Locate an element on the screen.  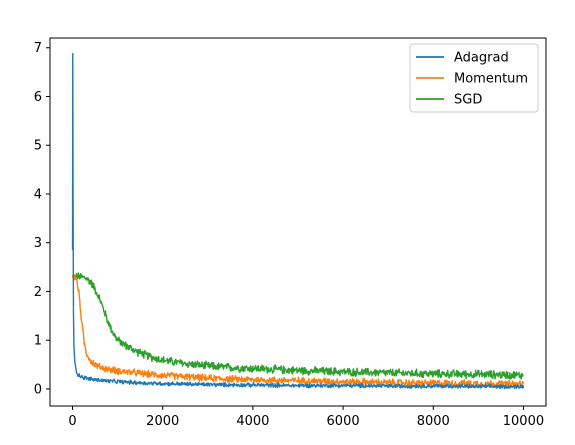
x-tick-label: 4000 is located at coordinates (252, 421).